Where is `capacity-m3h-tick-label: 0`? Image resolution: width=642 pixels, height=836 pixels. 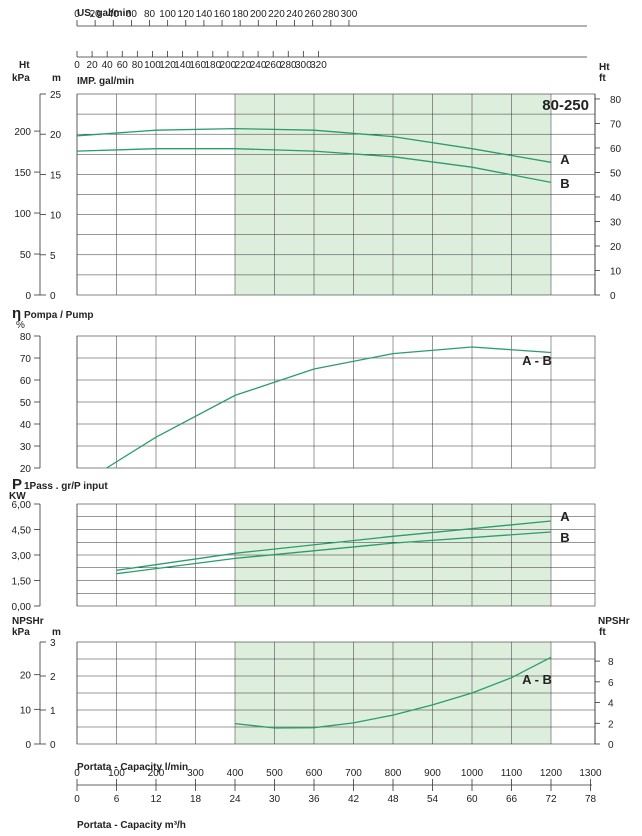 capacity-m3h-tick-label: 0 is located at coordinates (77, 799).